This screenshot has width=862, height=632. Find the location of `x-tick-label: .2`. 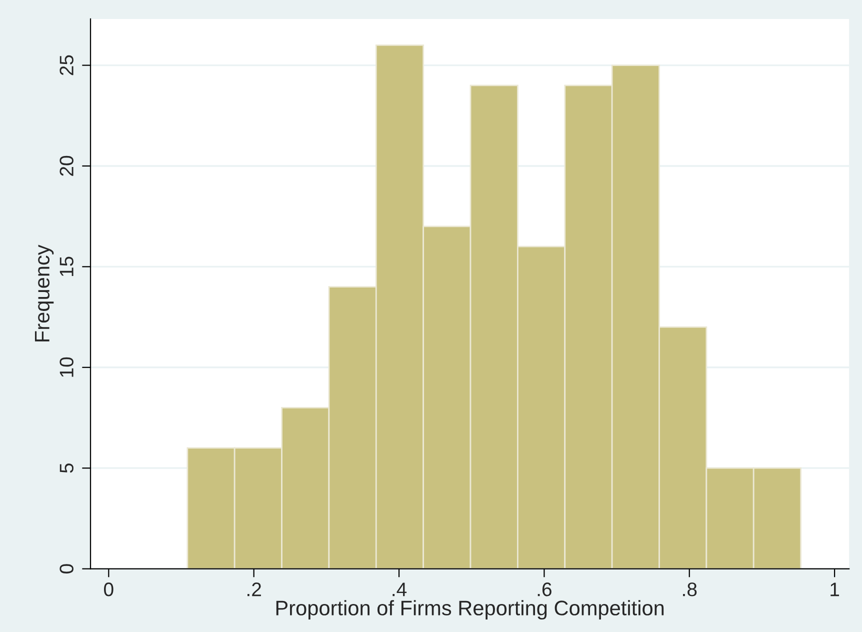

x-tick-label: .2 is located at coordinates (254, 589).